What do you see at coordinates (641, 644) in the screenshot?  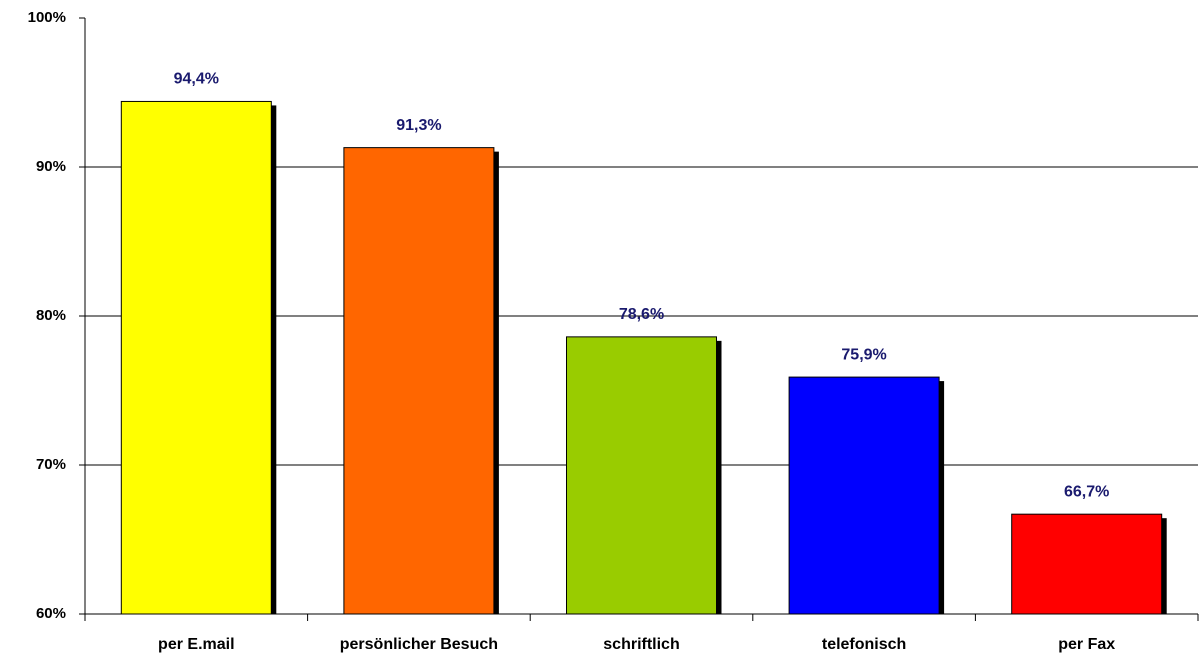 I see `x-tick-label: schriftlich` at bounding box center [641, 644].